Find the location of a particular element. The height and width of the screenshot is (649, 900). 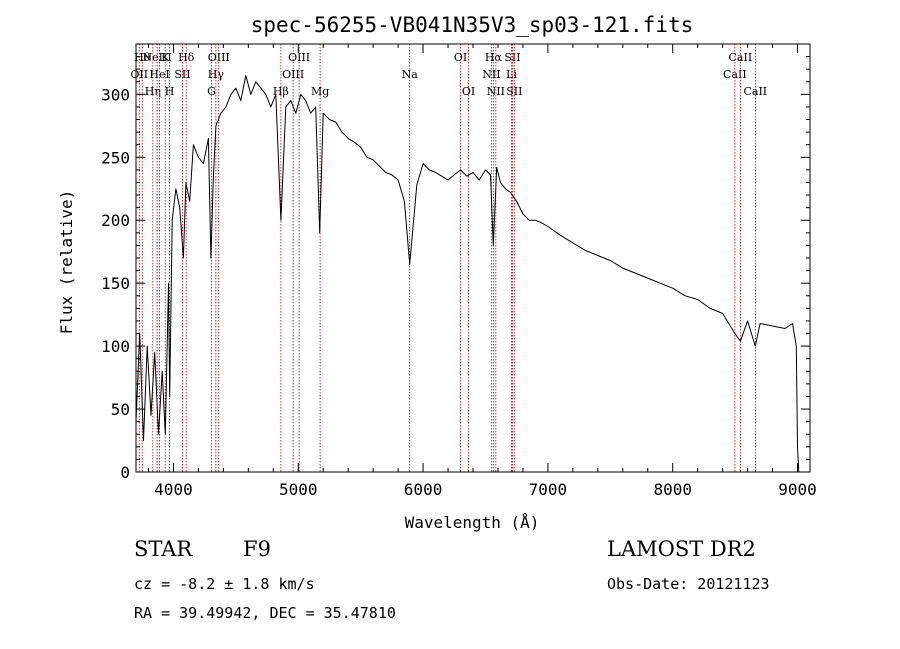

x-tick-label: 7000 is located at coordinates (548, 489).